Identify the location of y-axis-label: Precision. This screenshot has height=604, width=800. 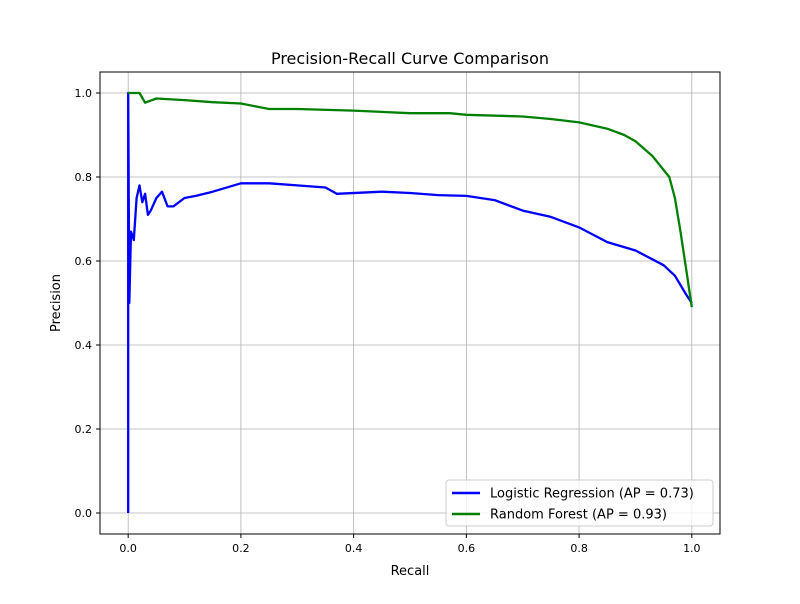
(56, 303).